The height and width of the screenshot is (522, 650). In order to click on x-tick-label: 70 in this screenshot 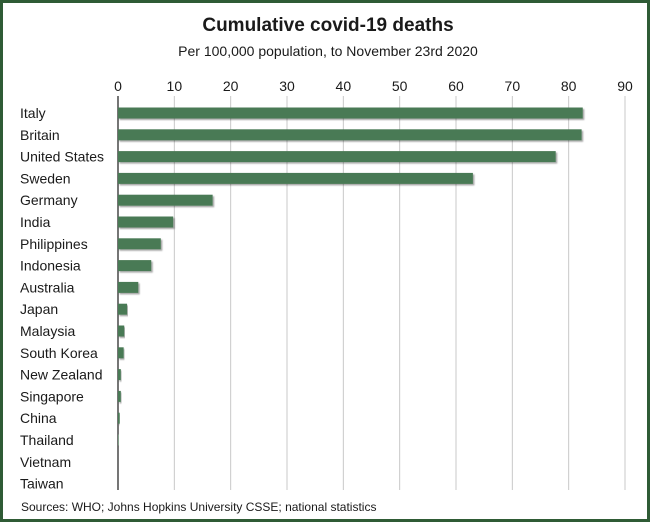, I will do `click(513, 86)`.